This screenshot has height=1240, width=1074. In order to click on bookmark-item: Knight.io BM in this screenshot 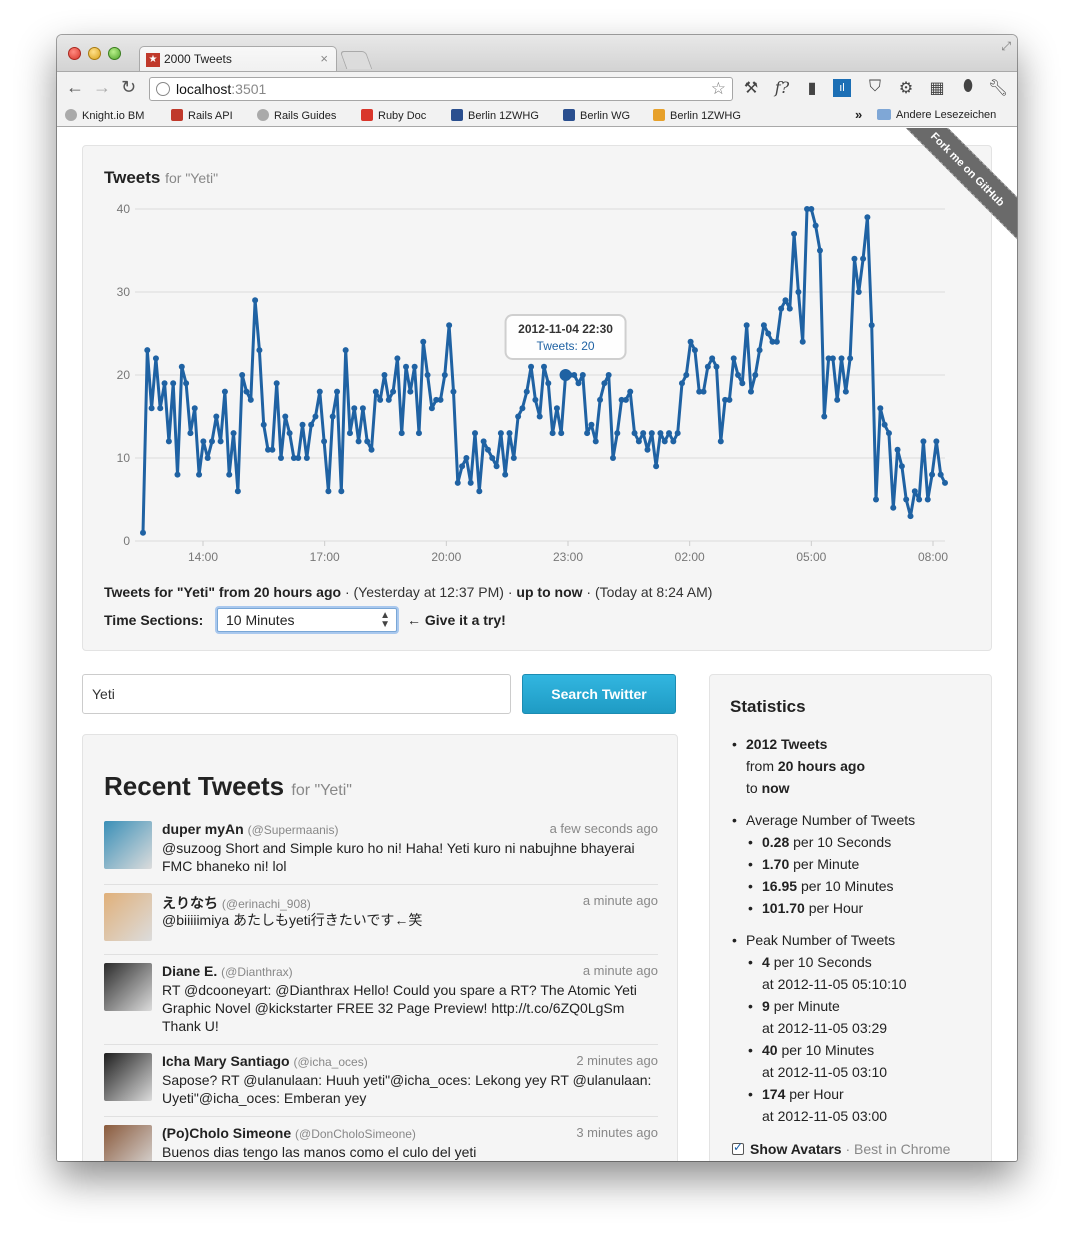, I will do `click(104, 115)`.